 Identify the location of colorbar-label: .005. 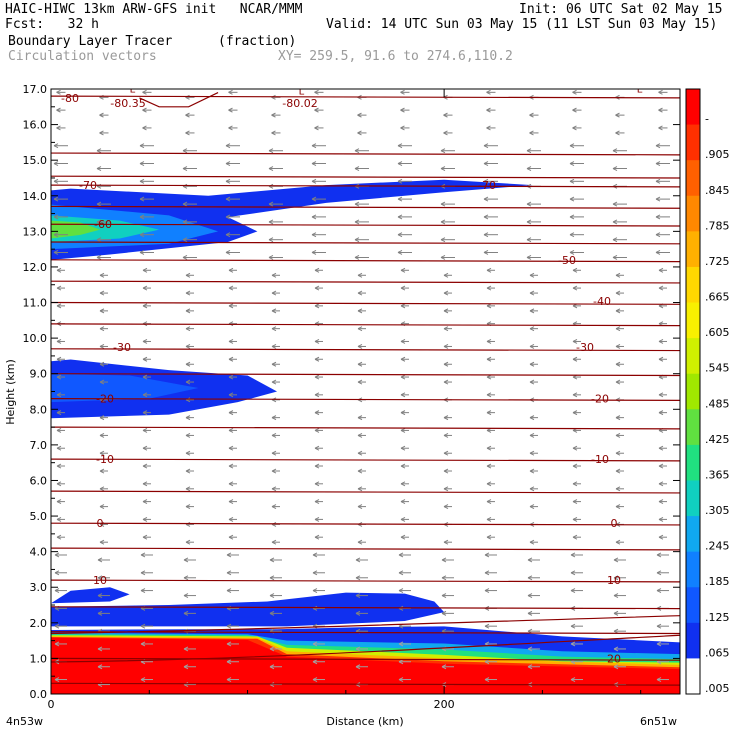
(717, 688).